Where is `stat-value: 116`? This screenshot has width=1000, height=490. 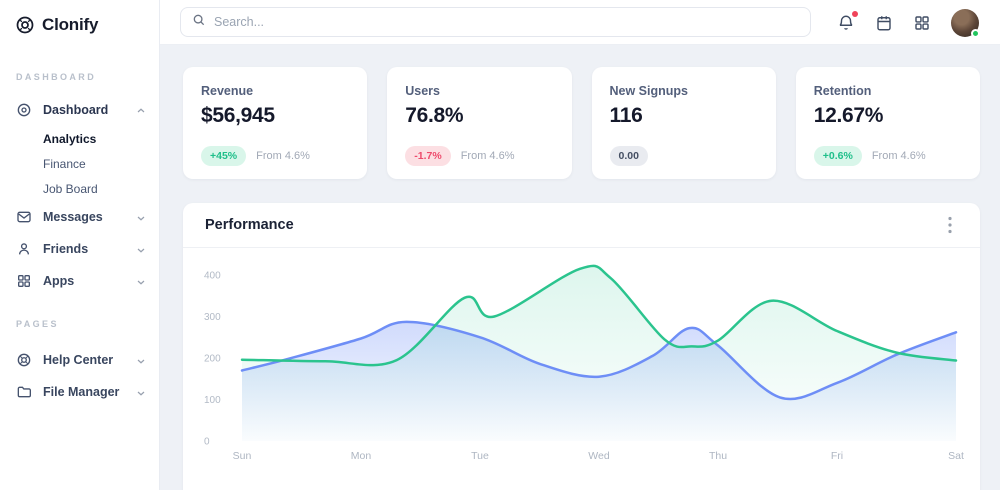
stat-value: 116 is located at coordinates (626, 115).